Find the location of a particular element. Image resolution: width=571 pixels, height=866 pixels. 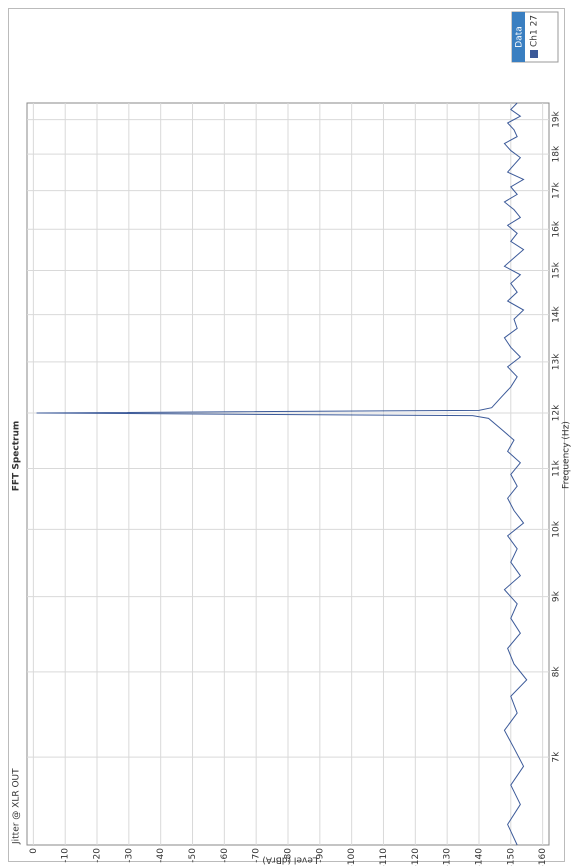

x-tick-label: 14k is located at coordinates (557, 313).